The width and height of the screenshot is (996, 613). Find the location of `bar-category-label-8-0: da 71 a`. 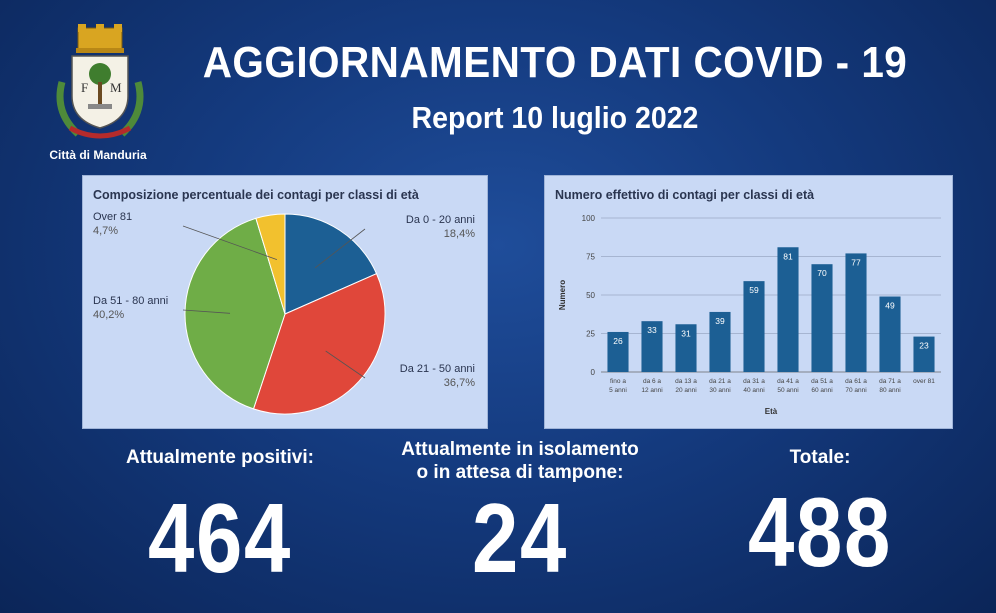

bar-category-label-8-0: da 71 a is located at coordinates (890, 381).